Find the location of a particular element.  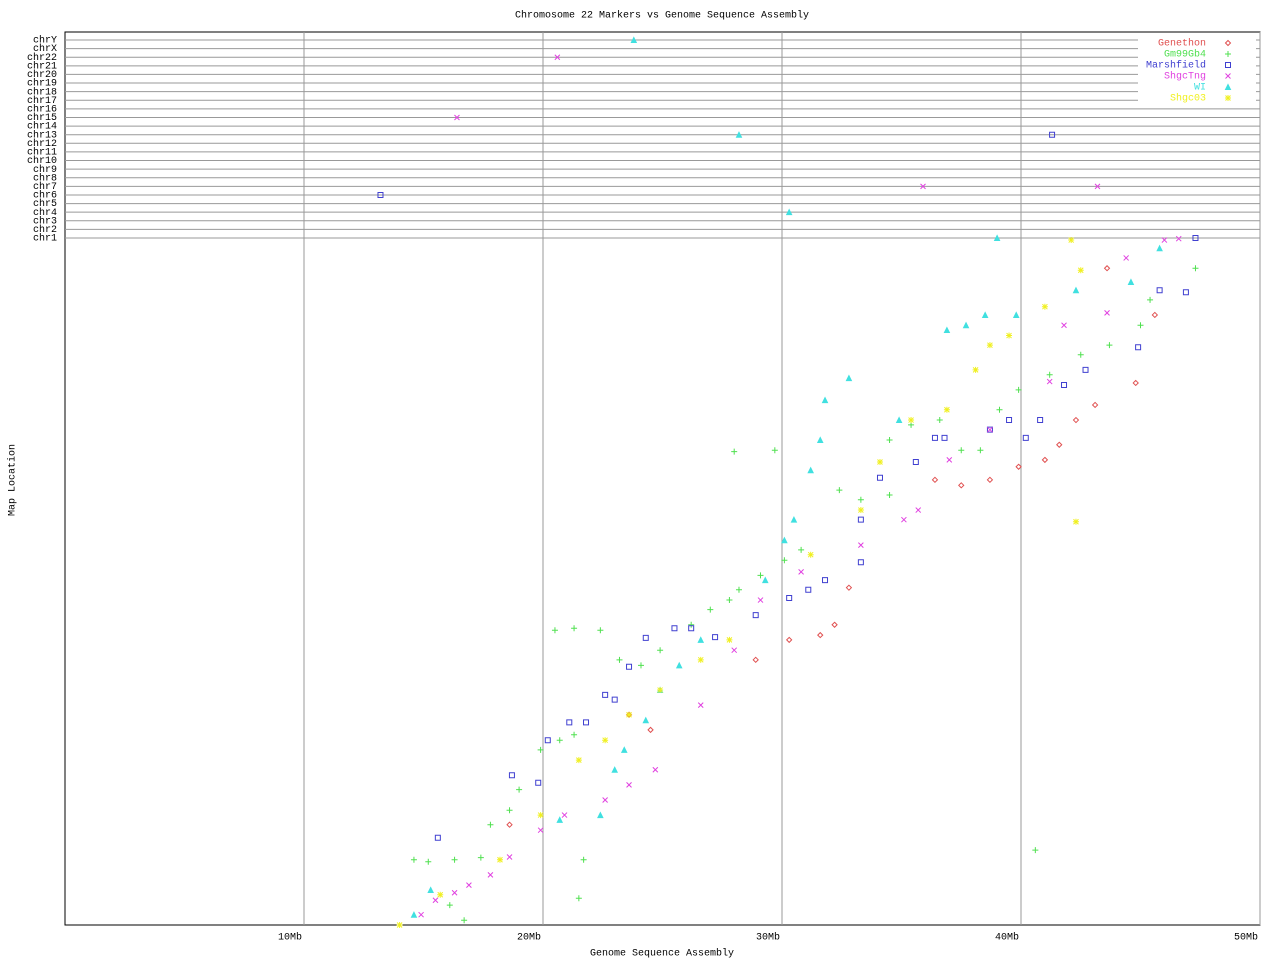

chromosome-label: chr19 is located at coordinates (42, 84).